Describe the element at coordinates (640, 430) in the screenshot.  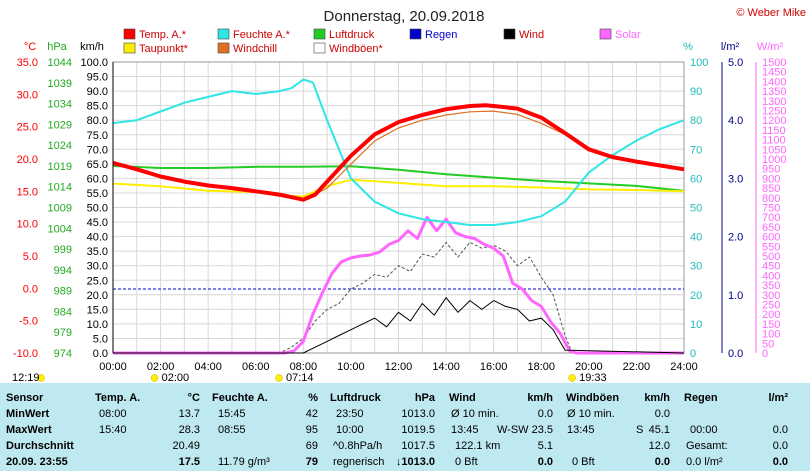
I see `max-boen-direction: S` at that location.